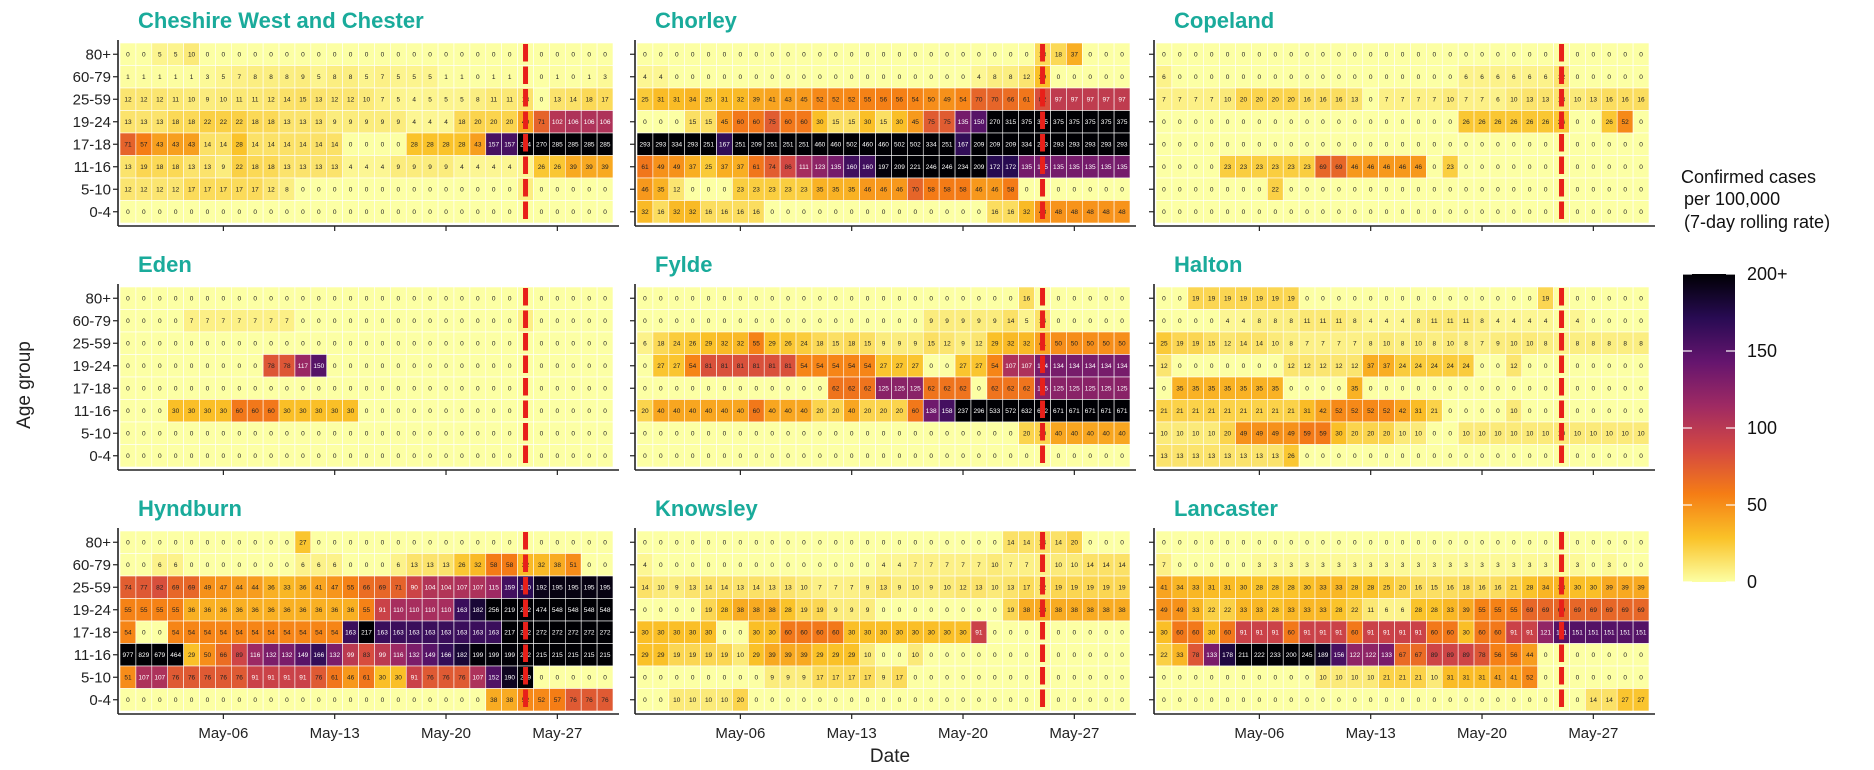  I want to click on cell-value-label: 159, so click(509, 588).